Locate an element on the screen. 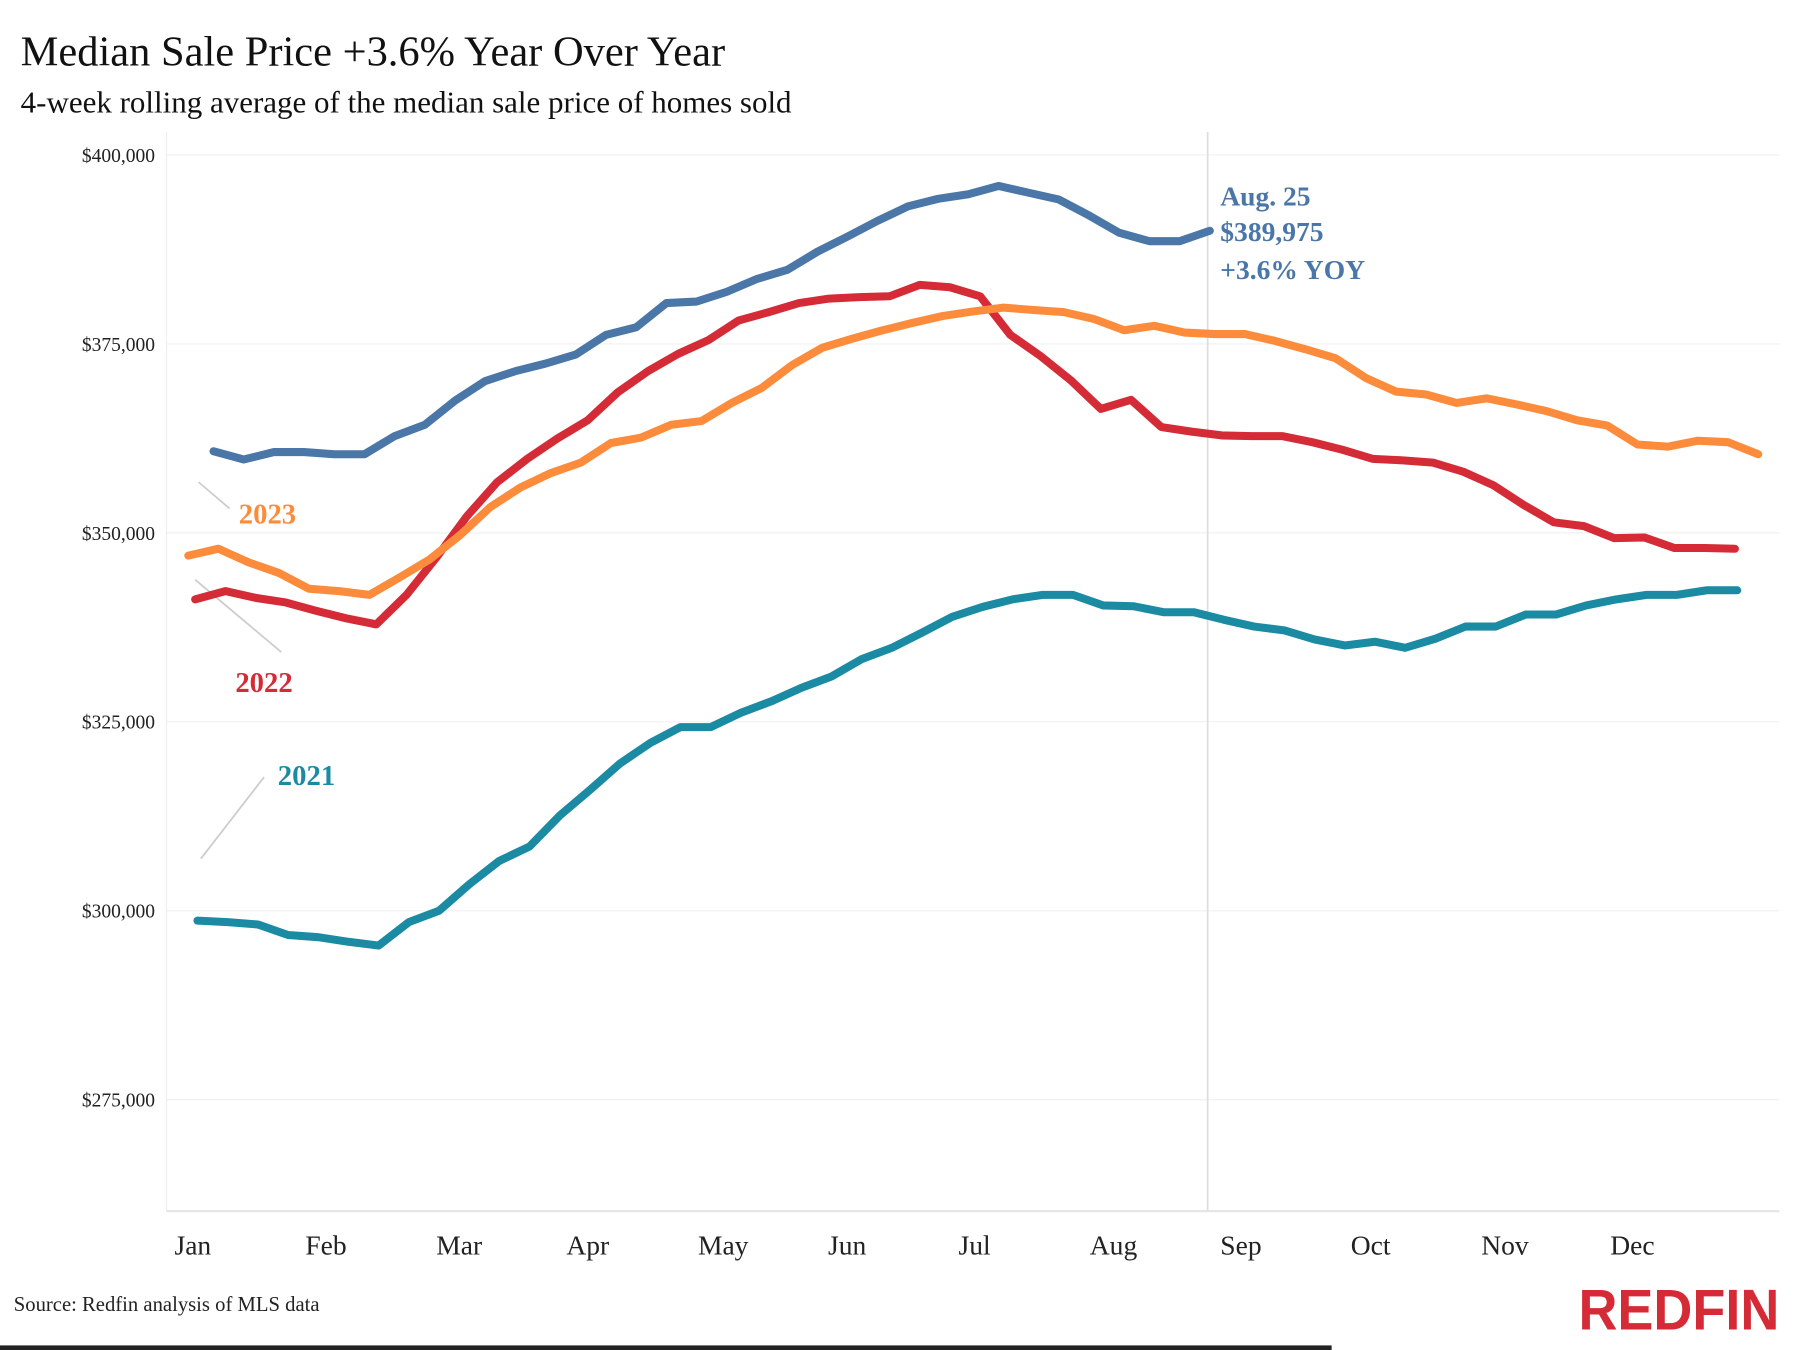 The height and width of the screenshot is (1350, 1800). annotation: Aug. 25 $389,975 +3.6% YOY is located at coordinates (1292, 232).